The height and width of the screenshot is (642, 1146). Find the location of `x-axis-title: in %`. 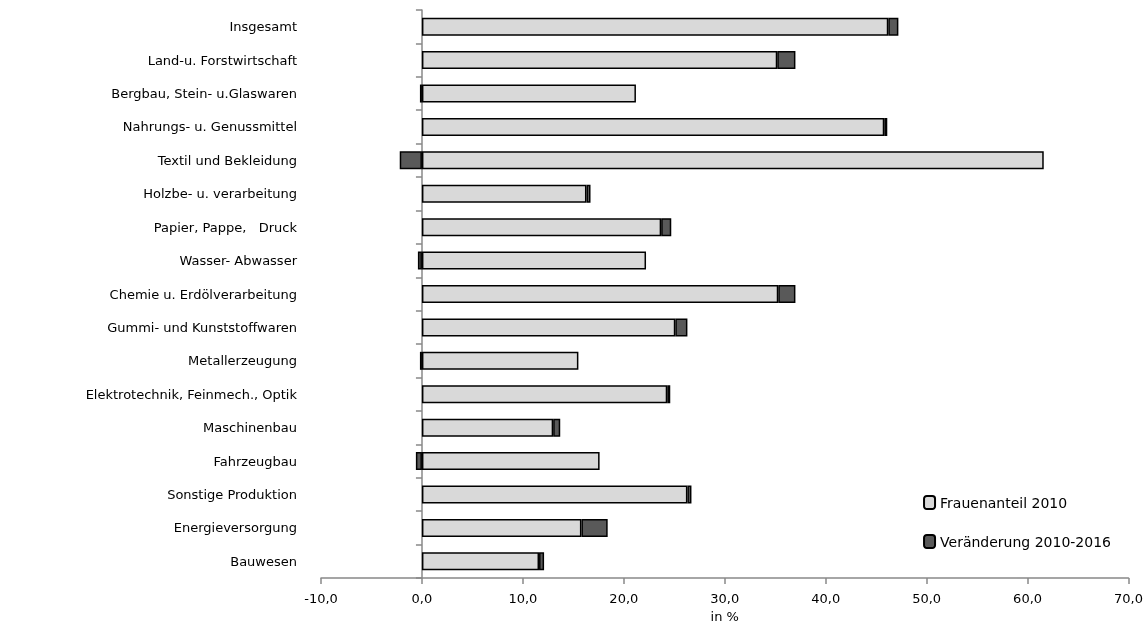

x-axis-title: in % is located at coordinates (724, 616).